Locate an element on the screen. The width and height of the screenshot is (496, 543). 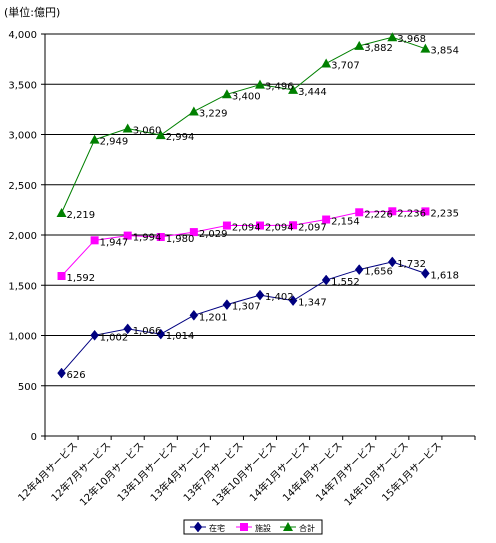
data-label: 2,154 is located at coordinates (345, 222).